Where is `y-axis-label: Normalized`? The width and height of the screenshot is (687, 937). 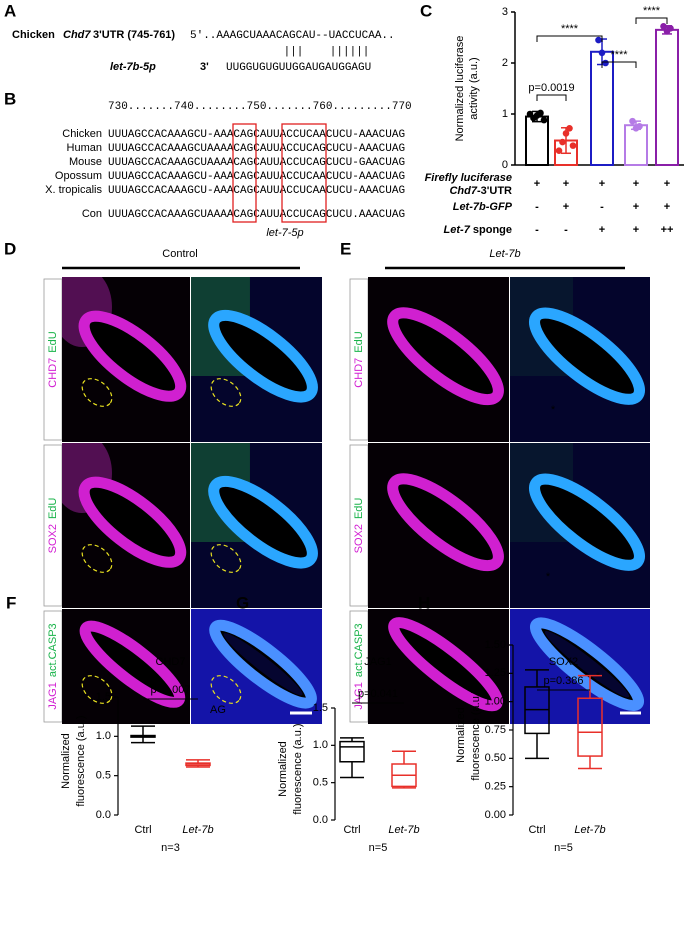 y-axis-label: Normalized is located at coordinates (283, 769).